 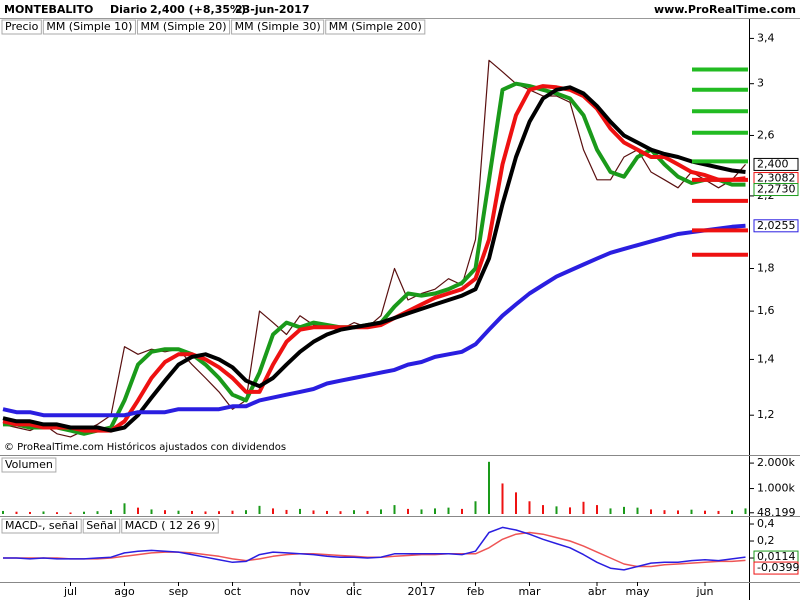 What do you see at coordinates (766, 134) in the screenshot?
I see `y-tick-label: 2,6` at bounding box center [766, 134].